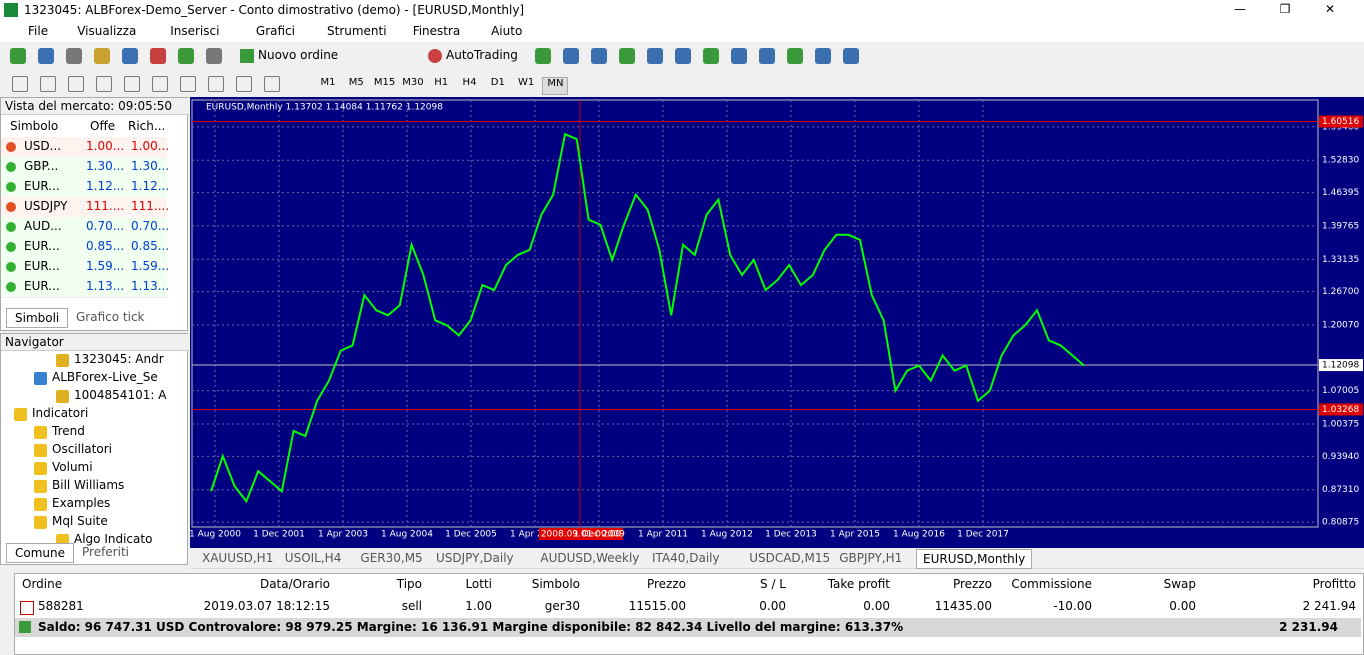 The height and width of the screenshot is (655, 1364). Describe the element at coordinates (436, 31) in the screenshot. I see `menu-item: Finestra` at that location.